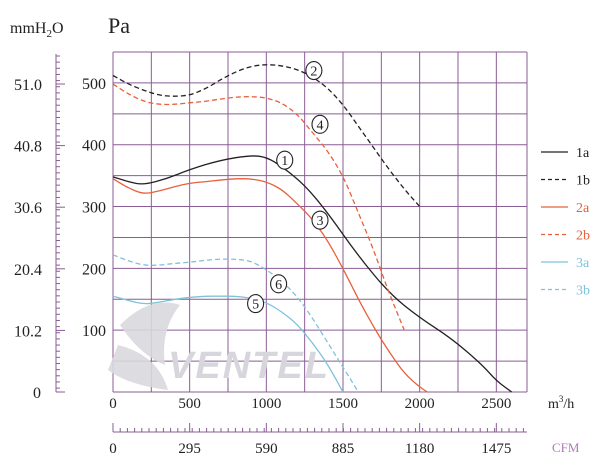 Image resolution: width=615 pixels, height=466 pixels. Describe the element at coordinates (343, 404) in the screenshot. I see `m3h-tick-label: 1500` at that location.